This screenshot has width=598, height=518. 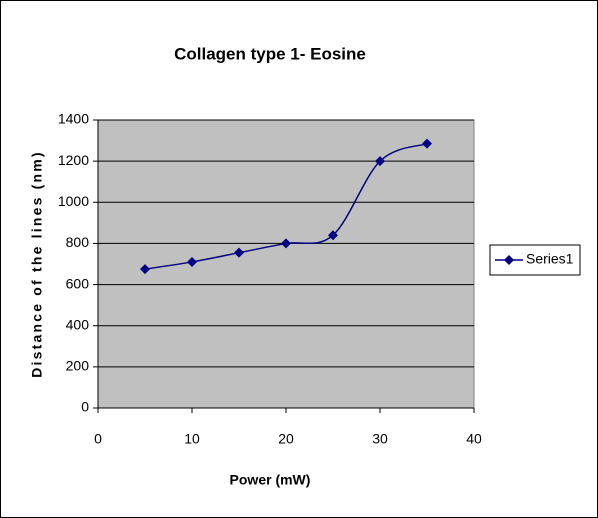 What do you see at coordinates (98, 439) in the screenshot?
I see `x-tick-label: 0` at bounding box center [98, 439].